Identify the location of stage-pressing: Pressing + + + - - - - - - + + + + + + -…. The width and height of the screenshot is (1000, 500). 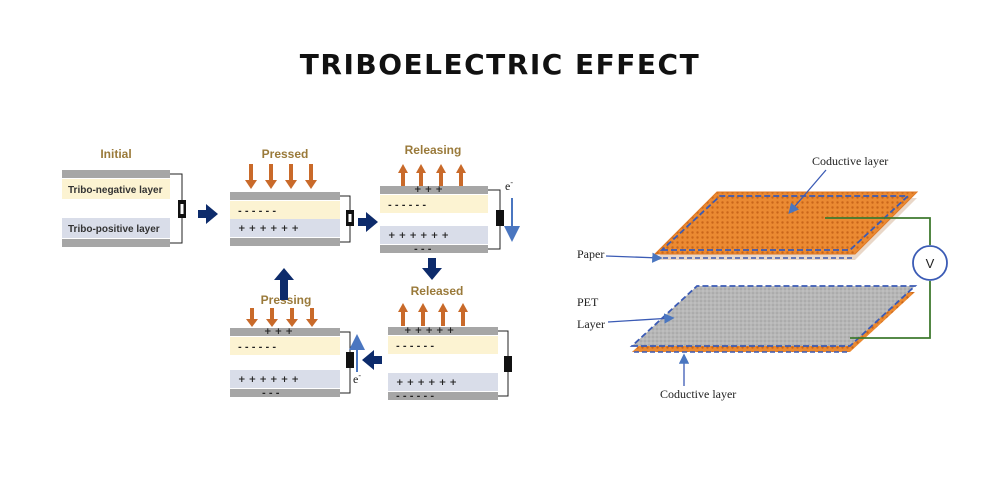
(297, 346).